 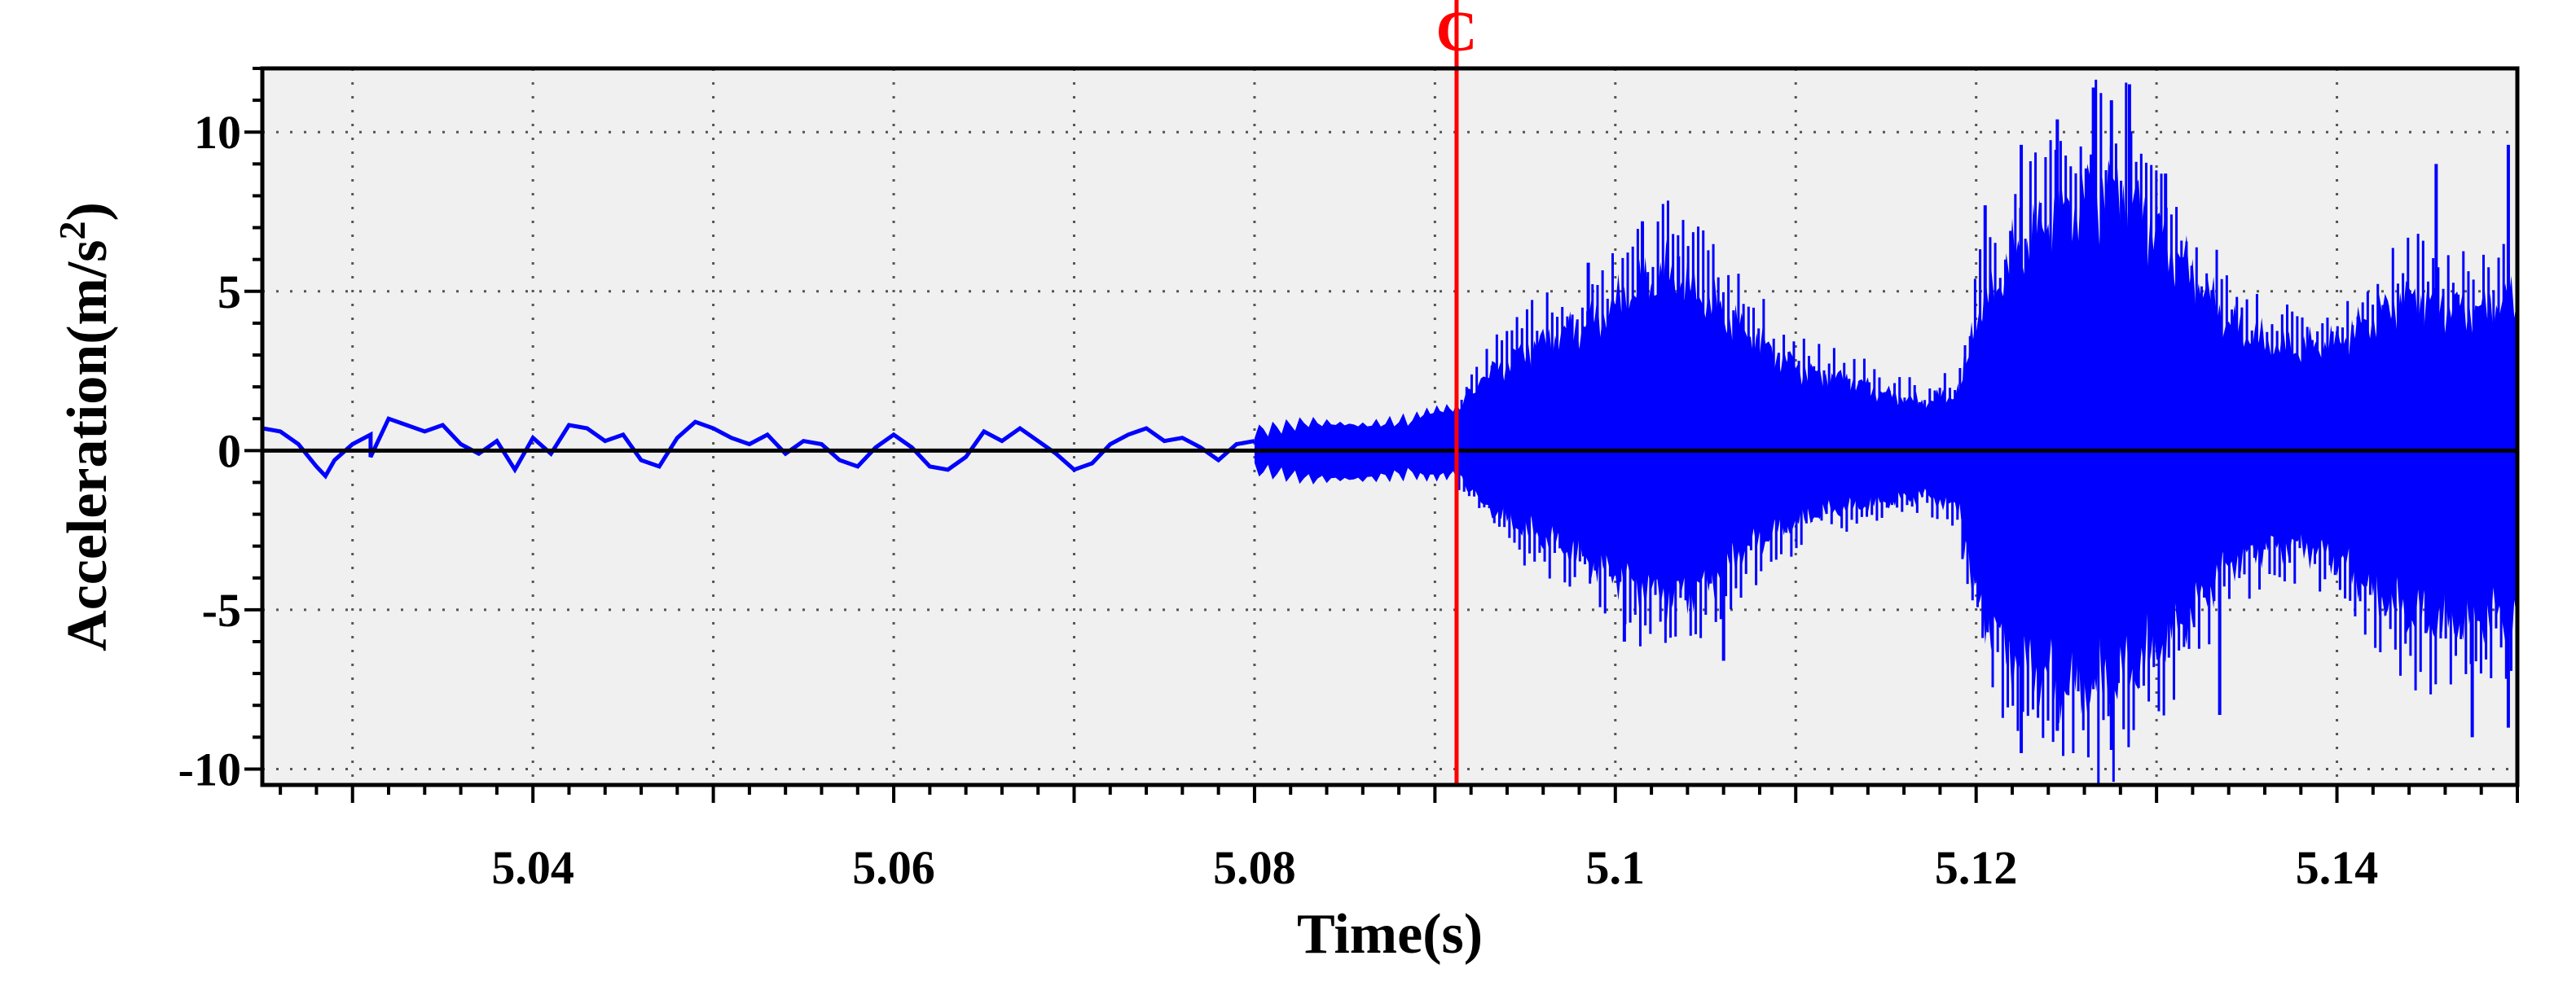 I want to click on x-tick-label: 5.14, so click(x=2337, y=867).